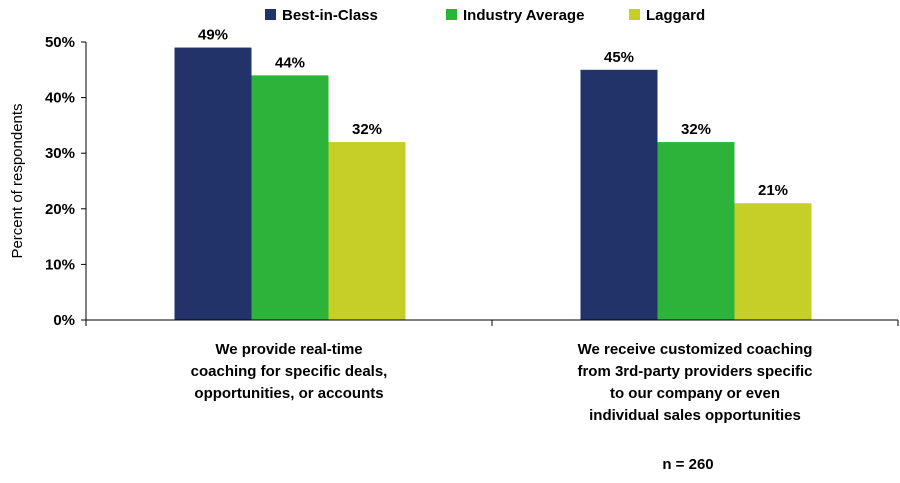 The image size is (900, 483). I want to click on data-label: 45%, so click(619, 57).